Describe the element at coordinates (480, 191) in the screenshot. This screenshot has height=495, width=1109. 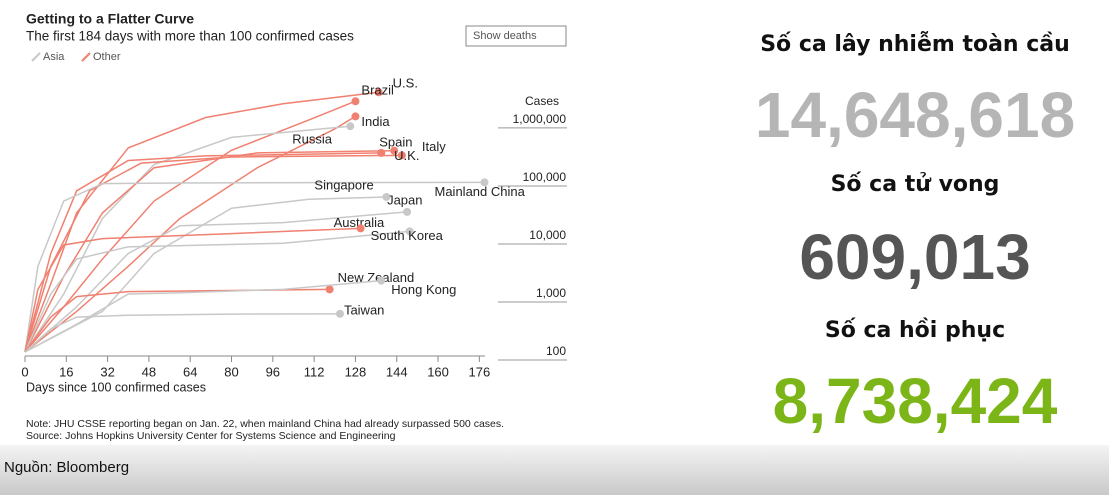
I see `series-label: Mainland China` at that location.